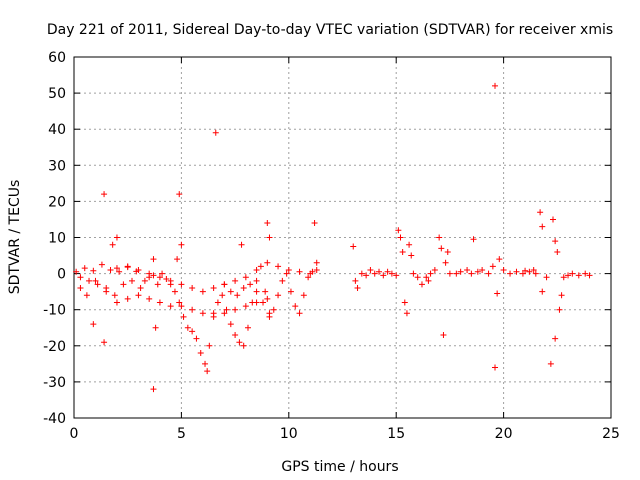 This screenshot has height=480, width=640. I want to click on x-tick-label: 20, so click(504, 434).